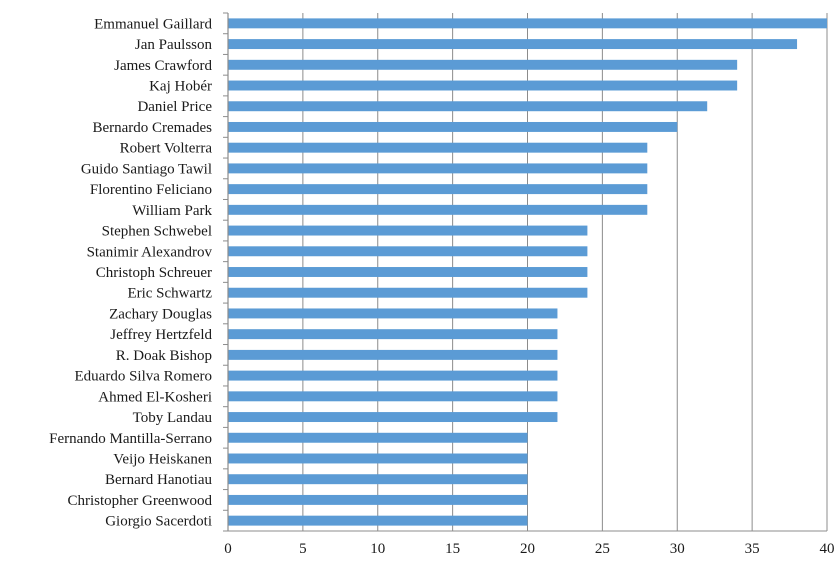 This screenshot has width=839, height=561. I want to click on category-label: Eduardo Silva Romero, so click(143, 377).